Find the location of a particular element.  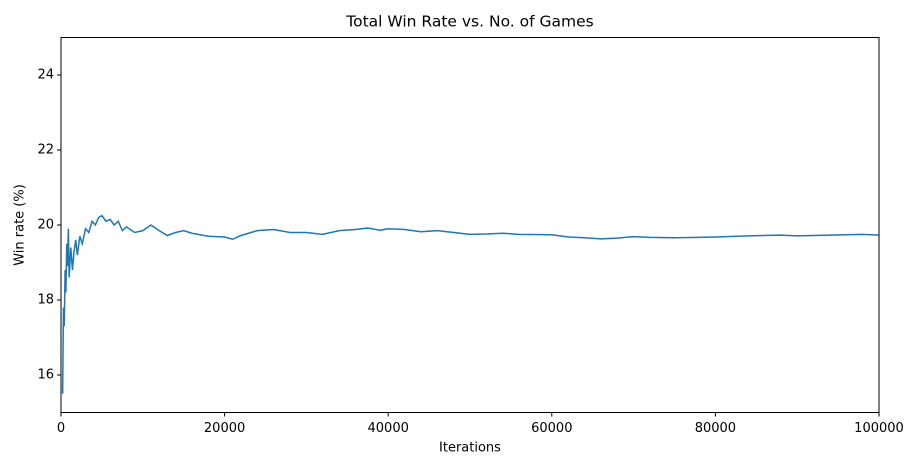

y-tick-label: 16 is located at coordinates (45, 375).